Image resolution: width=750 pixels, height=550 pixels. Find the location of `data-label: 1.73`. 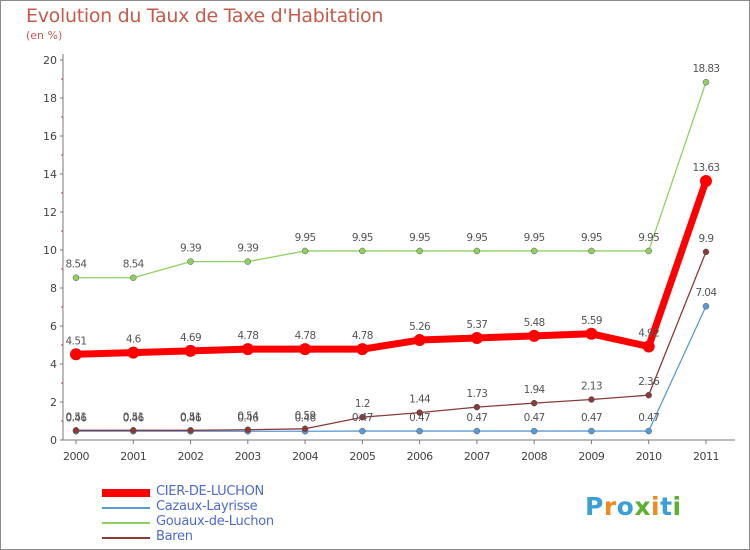

data-label: 1.73 is located at coordinates (476, 394).